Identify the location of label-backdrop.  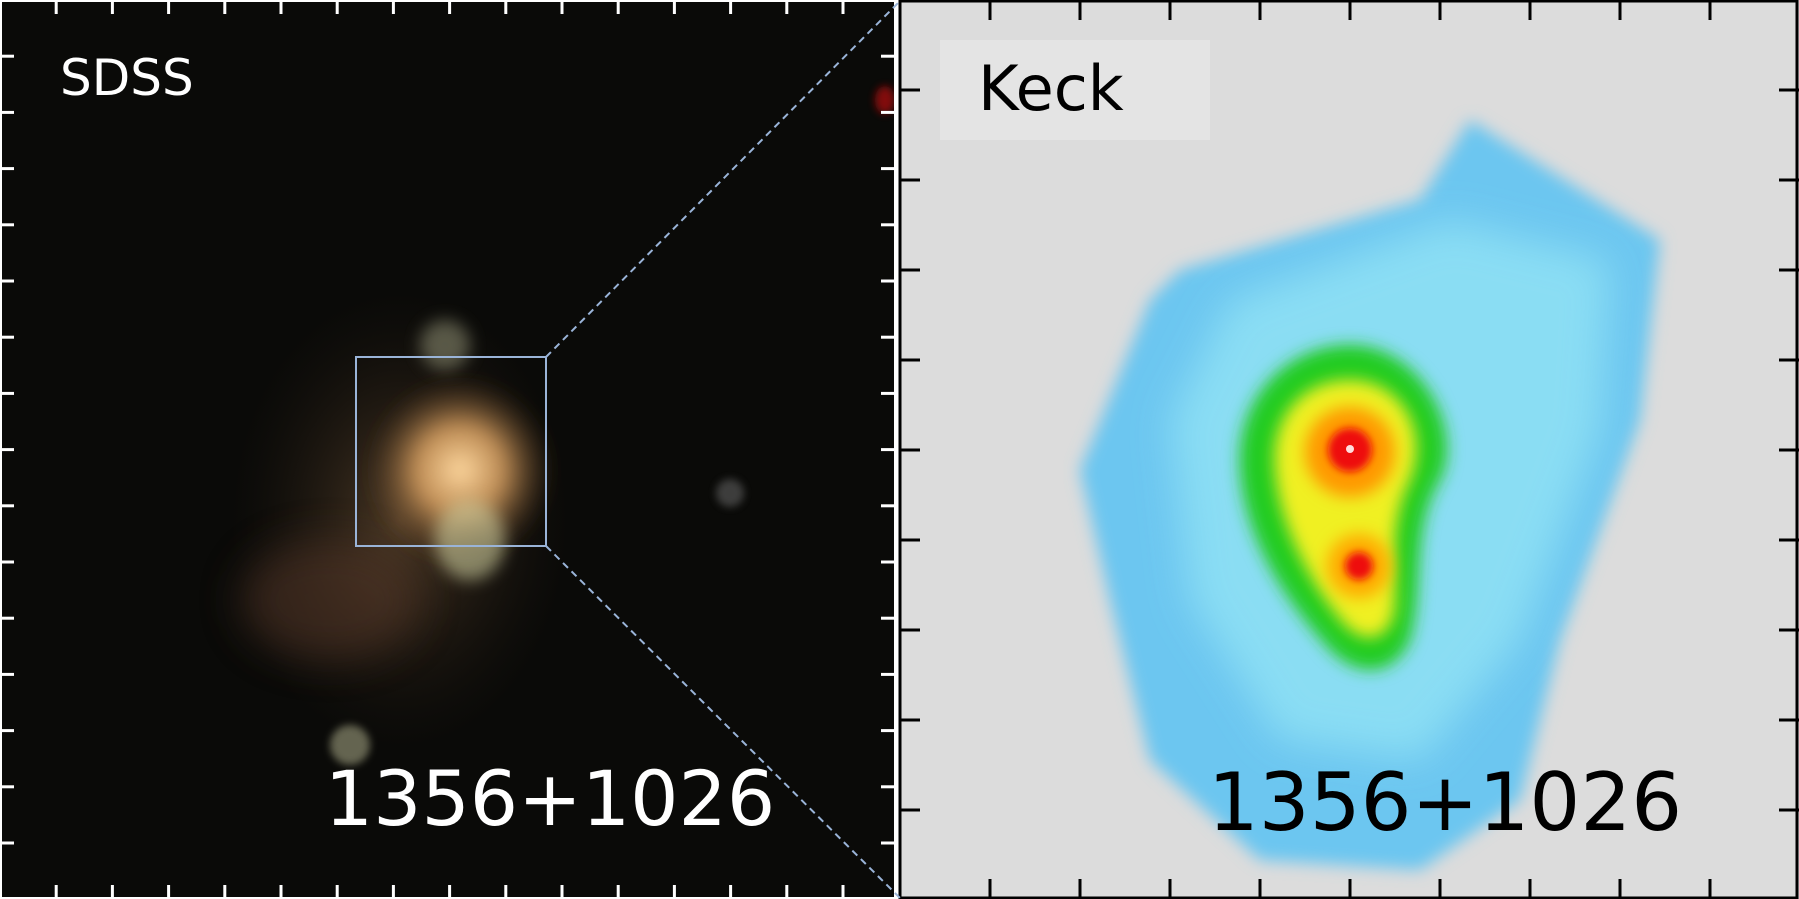
(1075, 90).